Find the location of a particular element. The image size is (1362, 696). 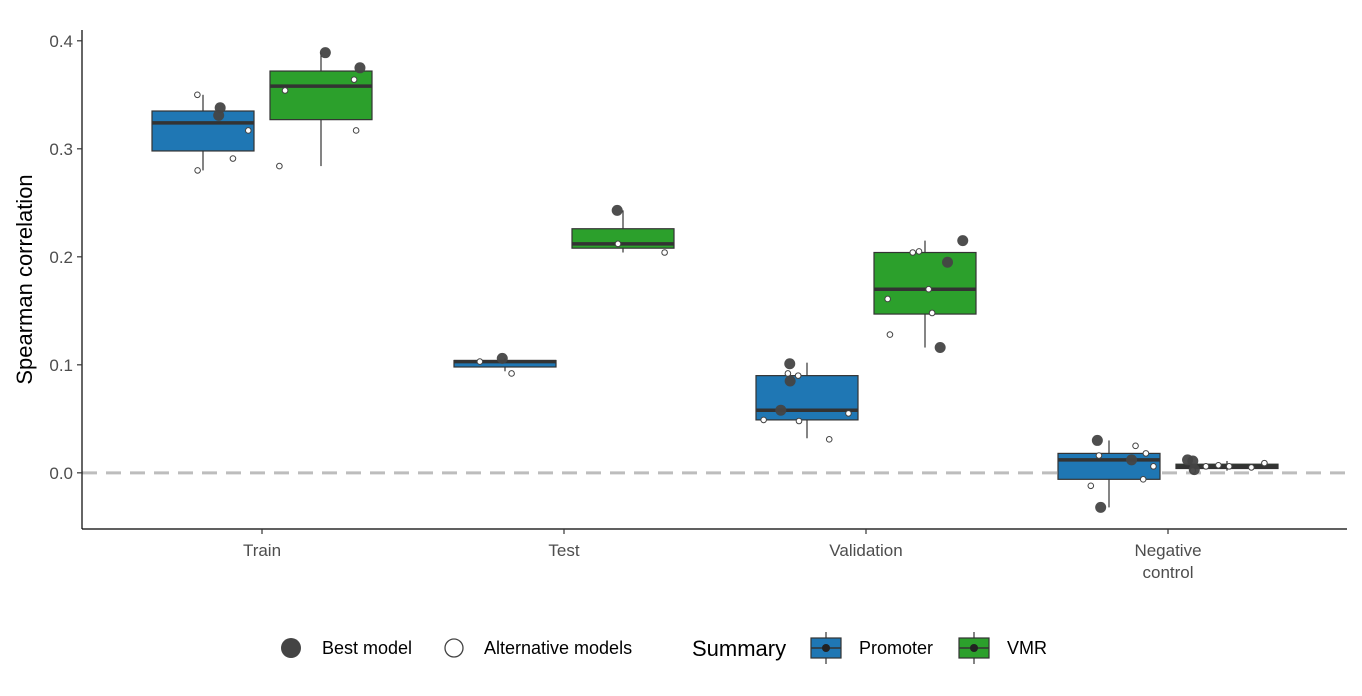

y-tick-label: 0.3 is located at coordinates (61, 149).